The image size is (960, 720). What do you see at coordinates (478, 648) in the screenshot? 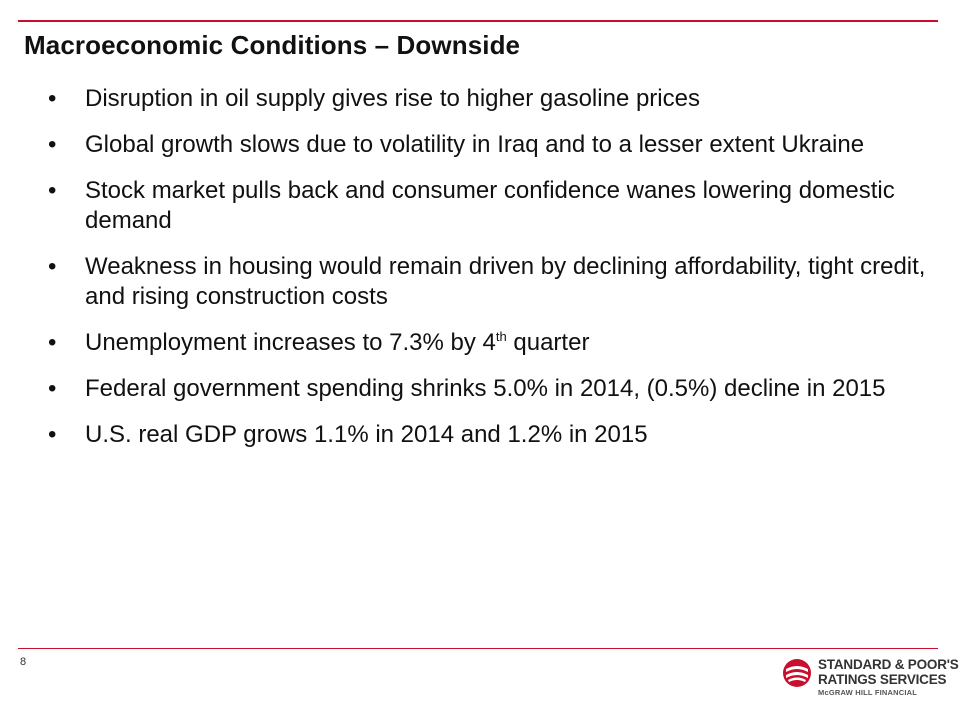
I see `bottom-divider` at bounding box center [478, 648].